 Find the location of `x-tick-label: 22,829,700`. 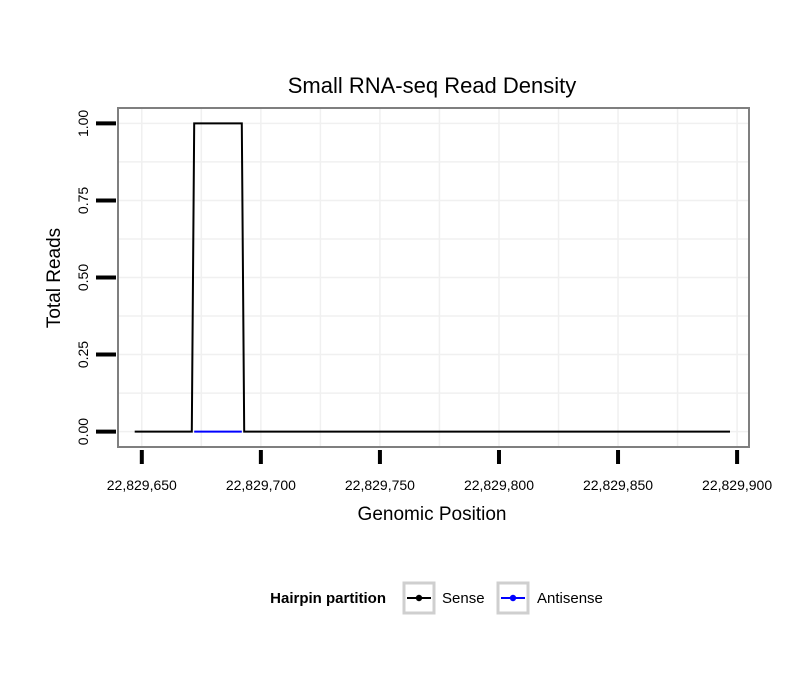

x-tick-label: 22,829,700 is located at coordinates (261, 485).